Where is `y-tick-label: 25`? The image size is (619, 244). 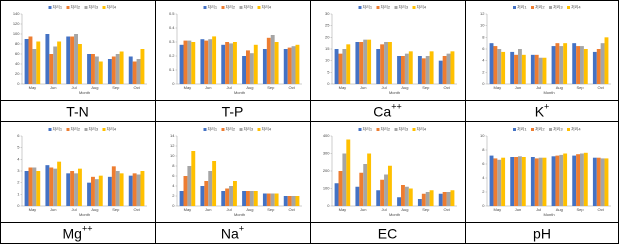
y-tick-label: 25 is located at coordinates (327, 25).